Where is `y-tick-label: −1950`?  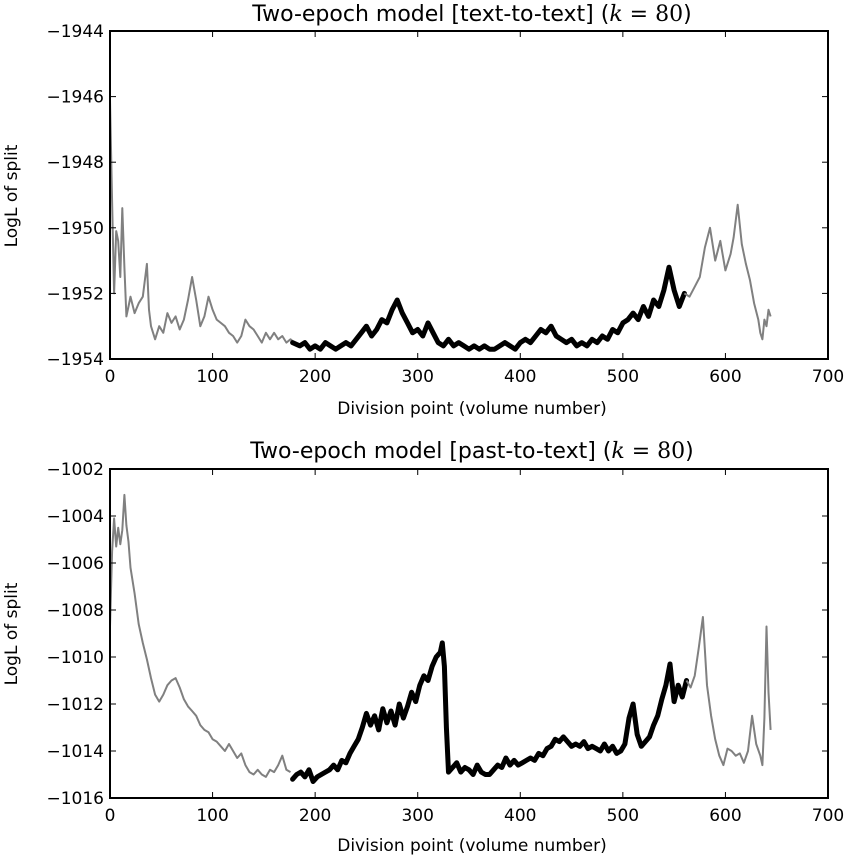 y-tick-label: −1950 is located at coordinates (75, 229).